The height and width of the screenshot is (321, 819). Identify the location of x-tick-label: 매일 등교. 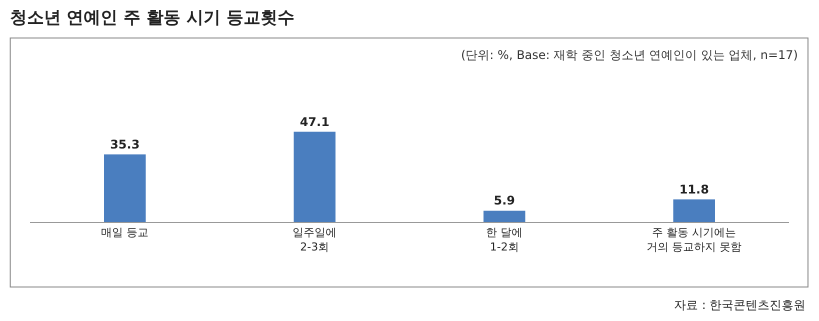
(125, 233).